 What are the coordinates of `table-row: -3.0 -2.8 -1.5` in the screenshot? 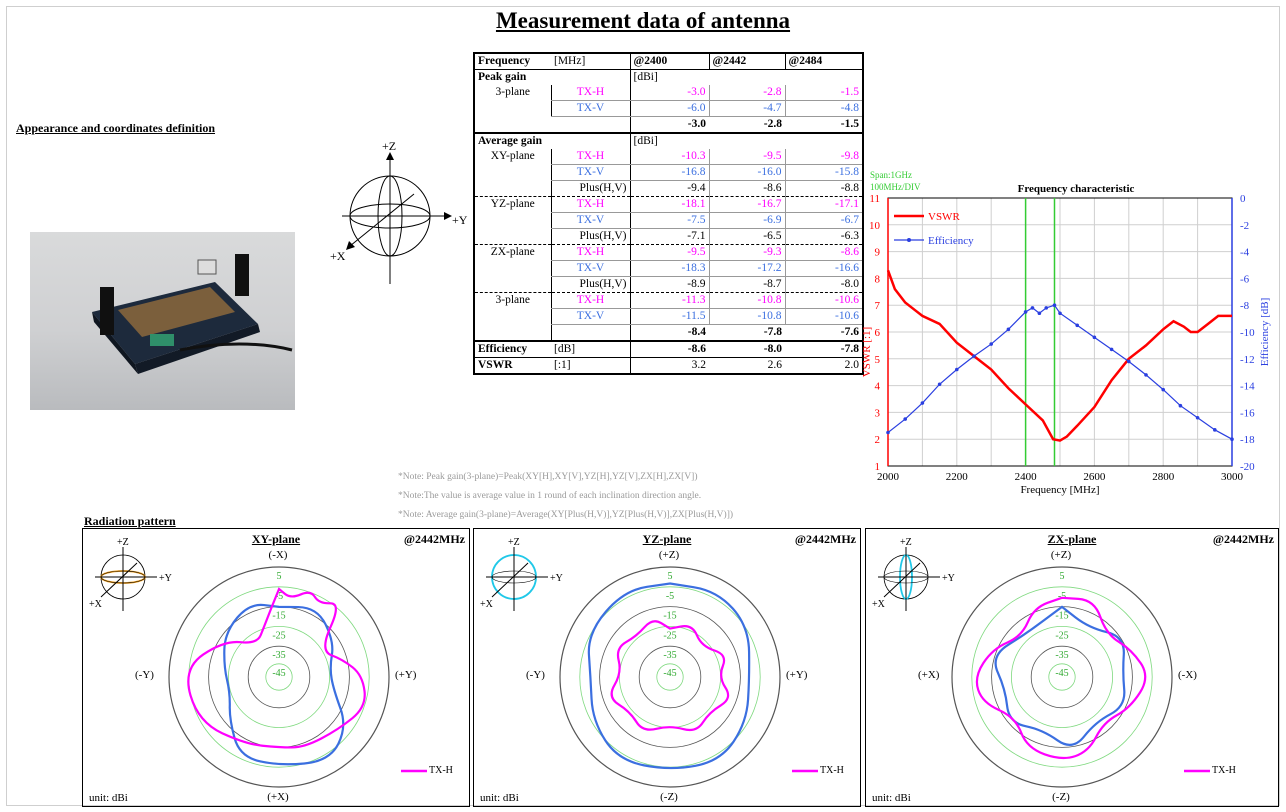 It's located at (668, 125).